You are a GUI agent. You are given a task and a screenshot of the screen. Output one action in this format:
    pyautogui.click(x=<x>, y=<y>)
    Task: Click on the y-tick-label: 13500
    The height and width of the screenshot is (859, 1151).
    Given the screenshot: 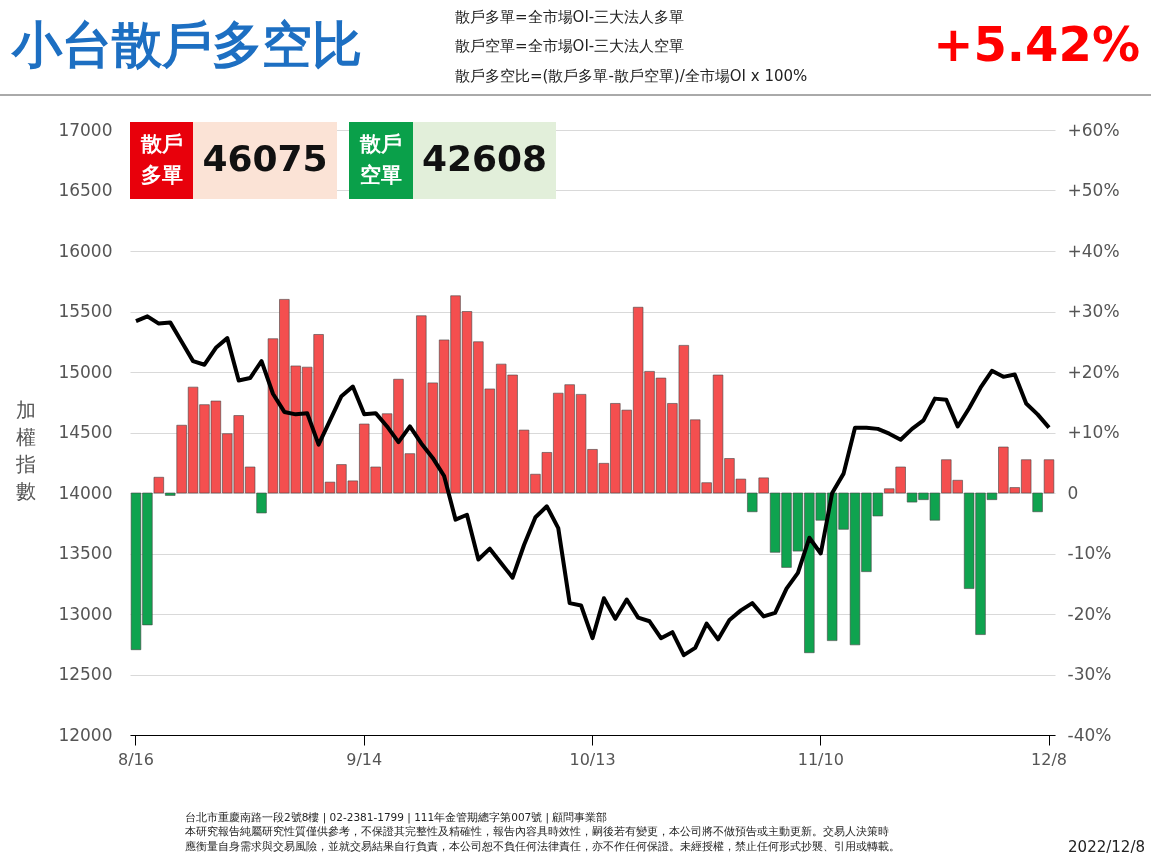 What is the action you would take?
    pyautogui.click(x=85, y=553)
    